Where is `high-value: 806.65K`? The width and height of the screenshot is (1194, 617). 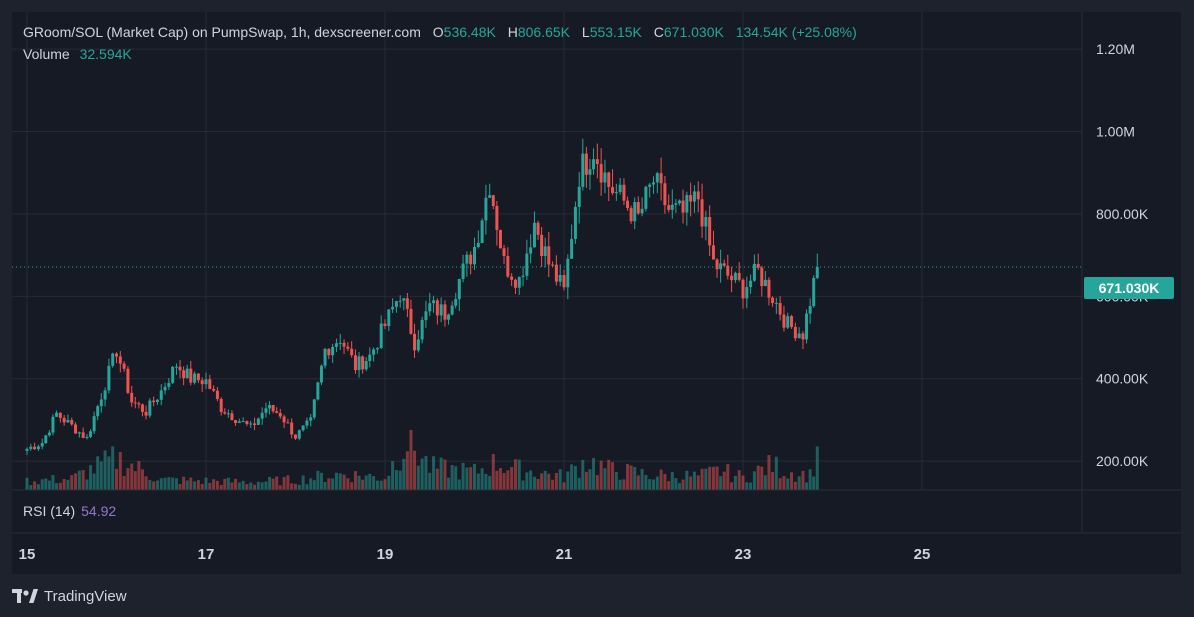 high-value: 806.65K is located at coordinates (544, 32).